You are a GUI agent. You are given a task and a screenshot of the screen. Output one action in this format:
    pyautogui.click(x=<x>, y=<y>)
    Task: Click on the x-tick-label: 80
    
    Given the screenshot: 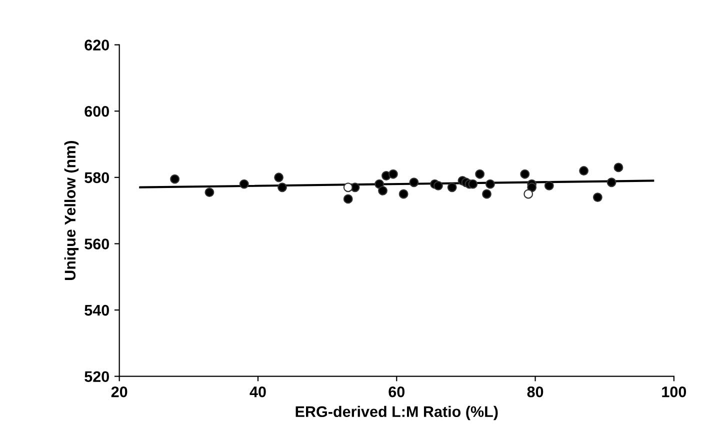 What is the action you would take?
    pyautogui.click(x=535, y=392)
    